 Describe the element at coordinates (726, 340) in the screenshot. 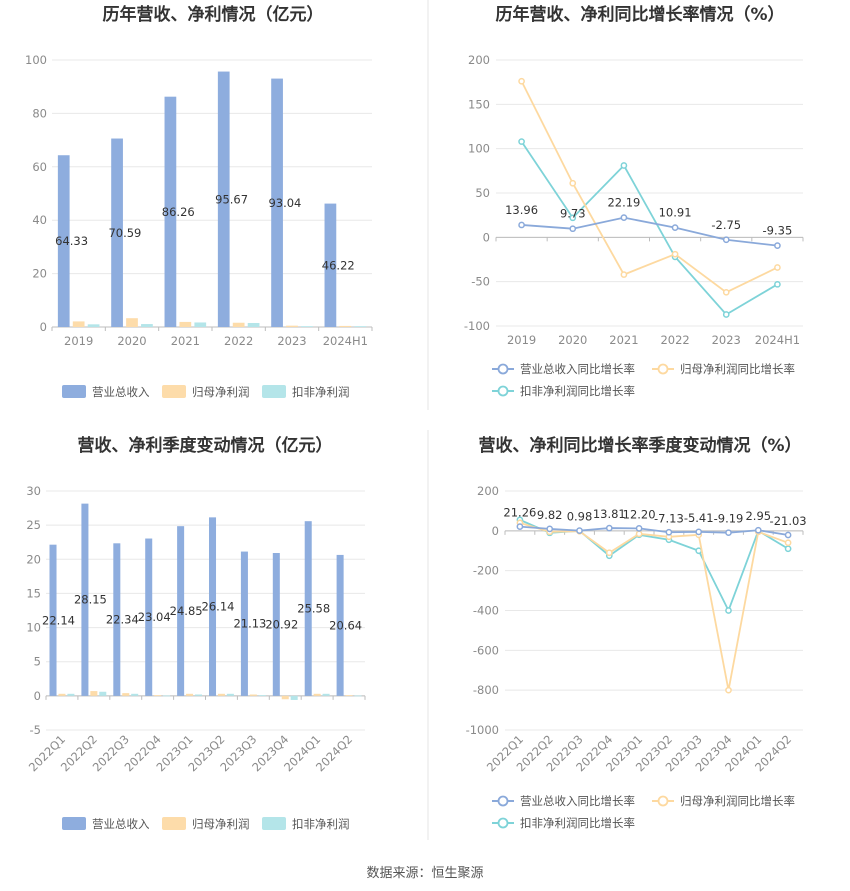

I see `x-tick-label: 2023` at that location.